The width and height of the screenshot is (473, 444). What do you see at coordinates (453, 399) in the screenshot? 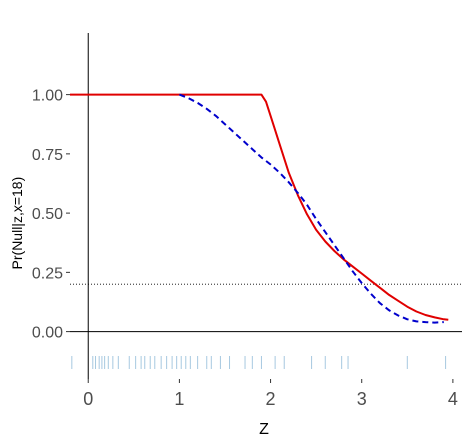
I see `x-tick-label: 4` at bounding box center [453, 399].